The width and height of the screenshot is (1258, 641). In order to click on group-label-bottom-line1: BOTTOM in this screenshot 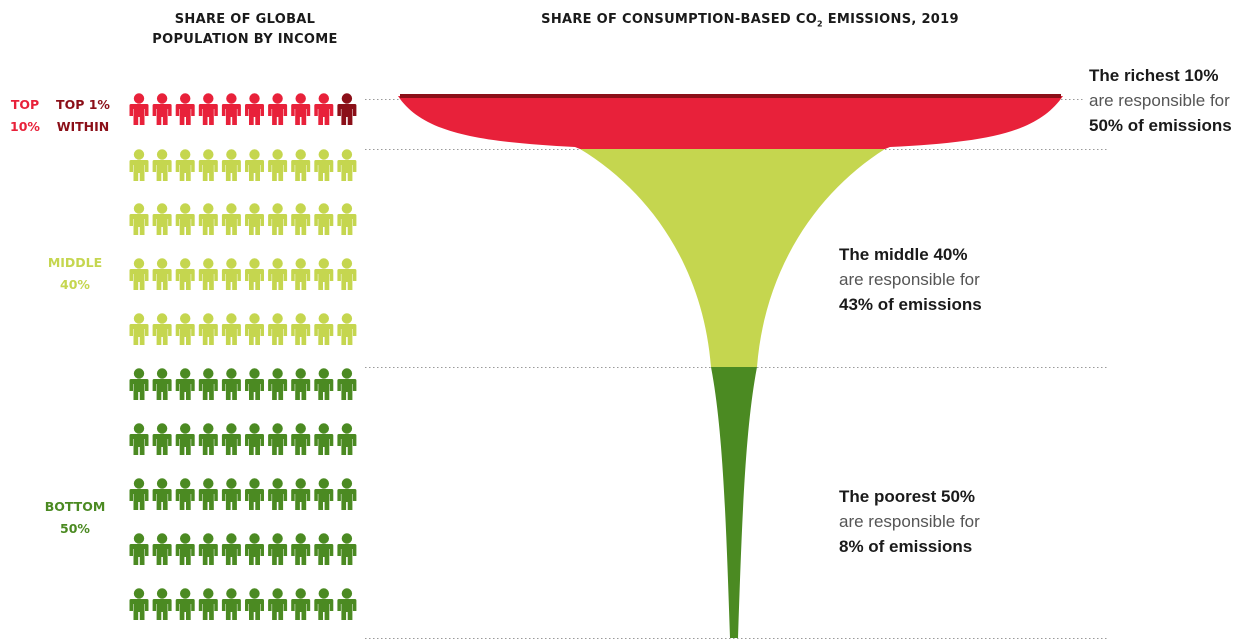, I will do `click(75, 506)`.